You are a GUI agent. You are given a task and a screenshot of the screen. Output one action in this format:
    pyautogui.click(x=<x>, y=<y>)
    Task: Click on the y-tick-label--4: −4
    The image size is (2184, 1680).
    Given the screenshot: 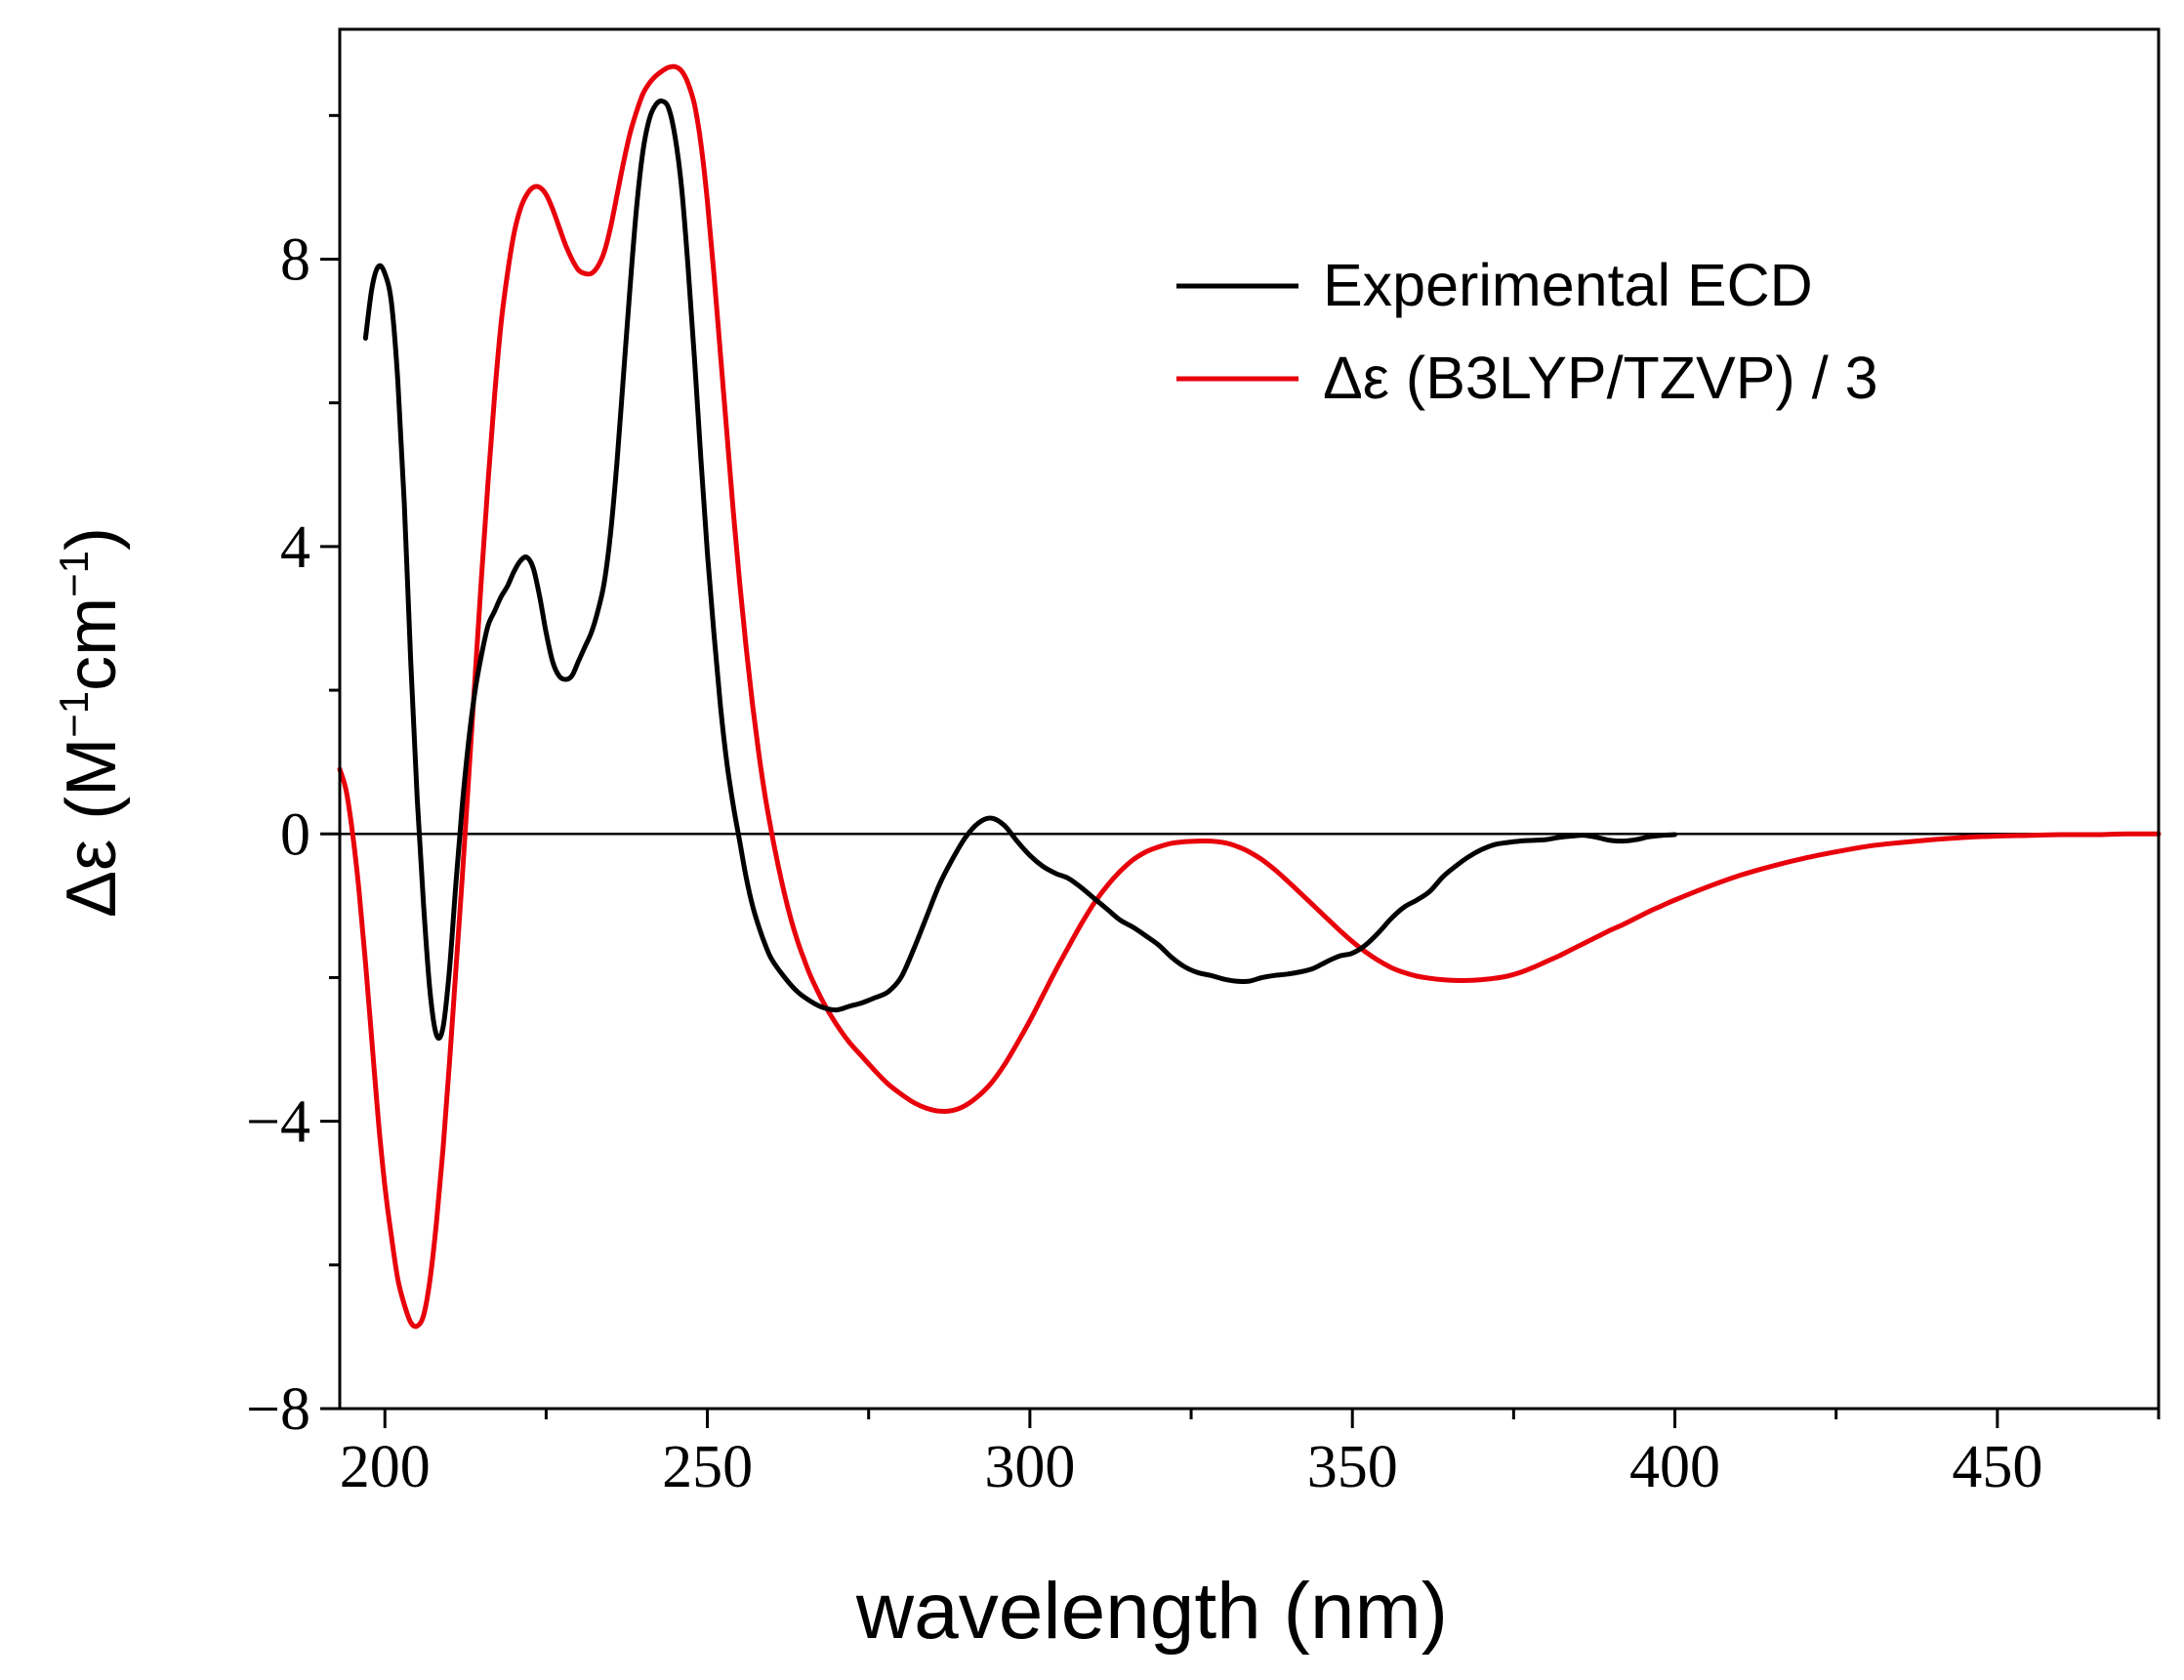 What is the action you would take?
    pyautogui.click(x=278, y=1122)
    